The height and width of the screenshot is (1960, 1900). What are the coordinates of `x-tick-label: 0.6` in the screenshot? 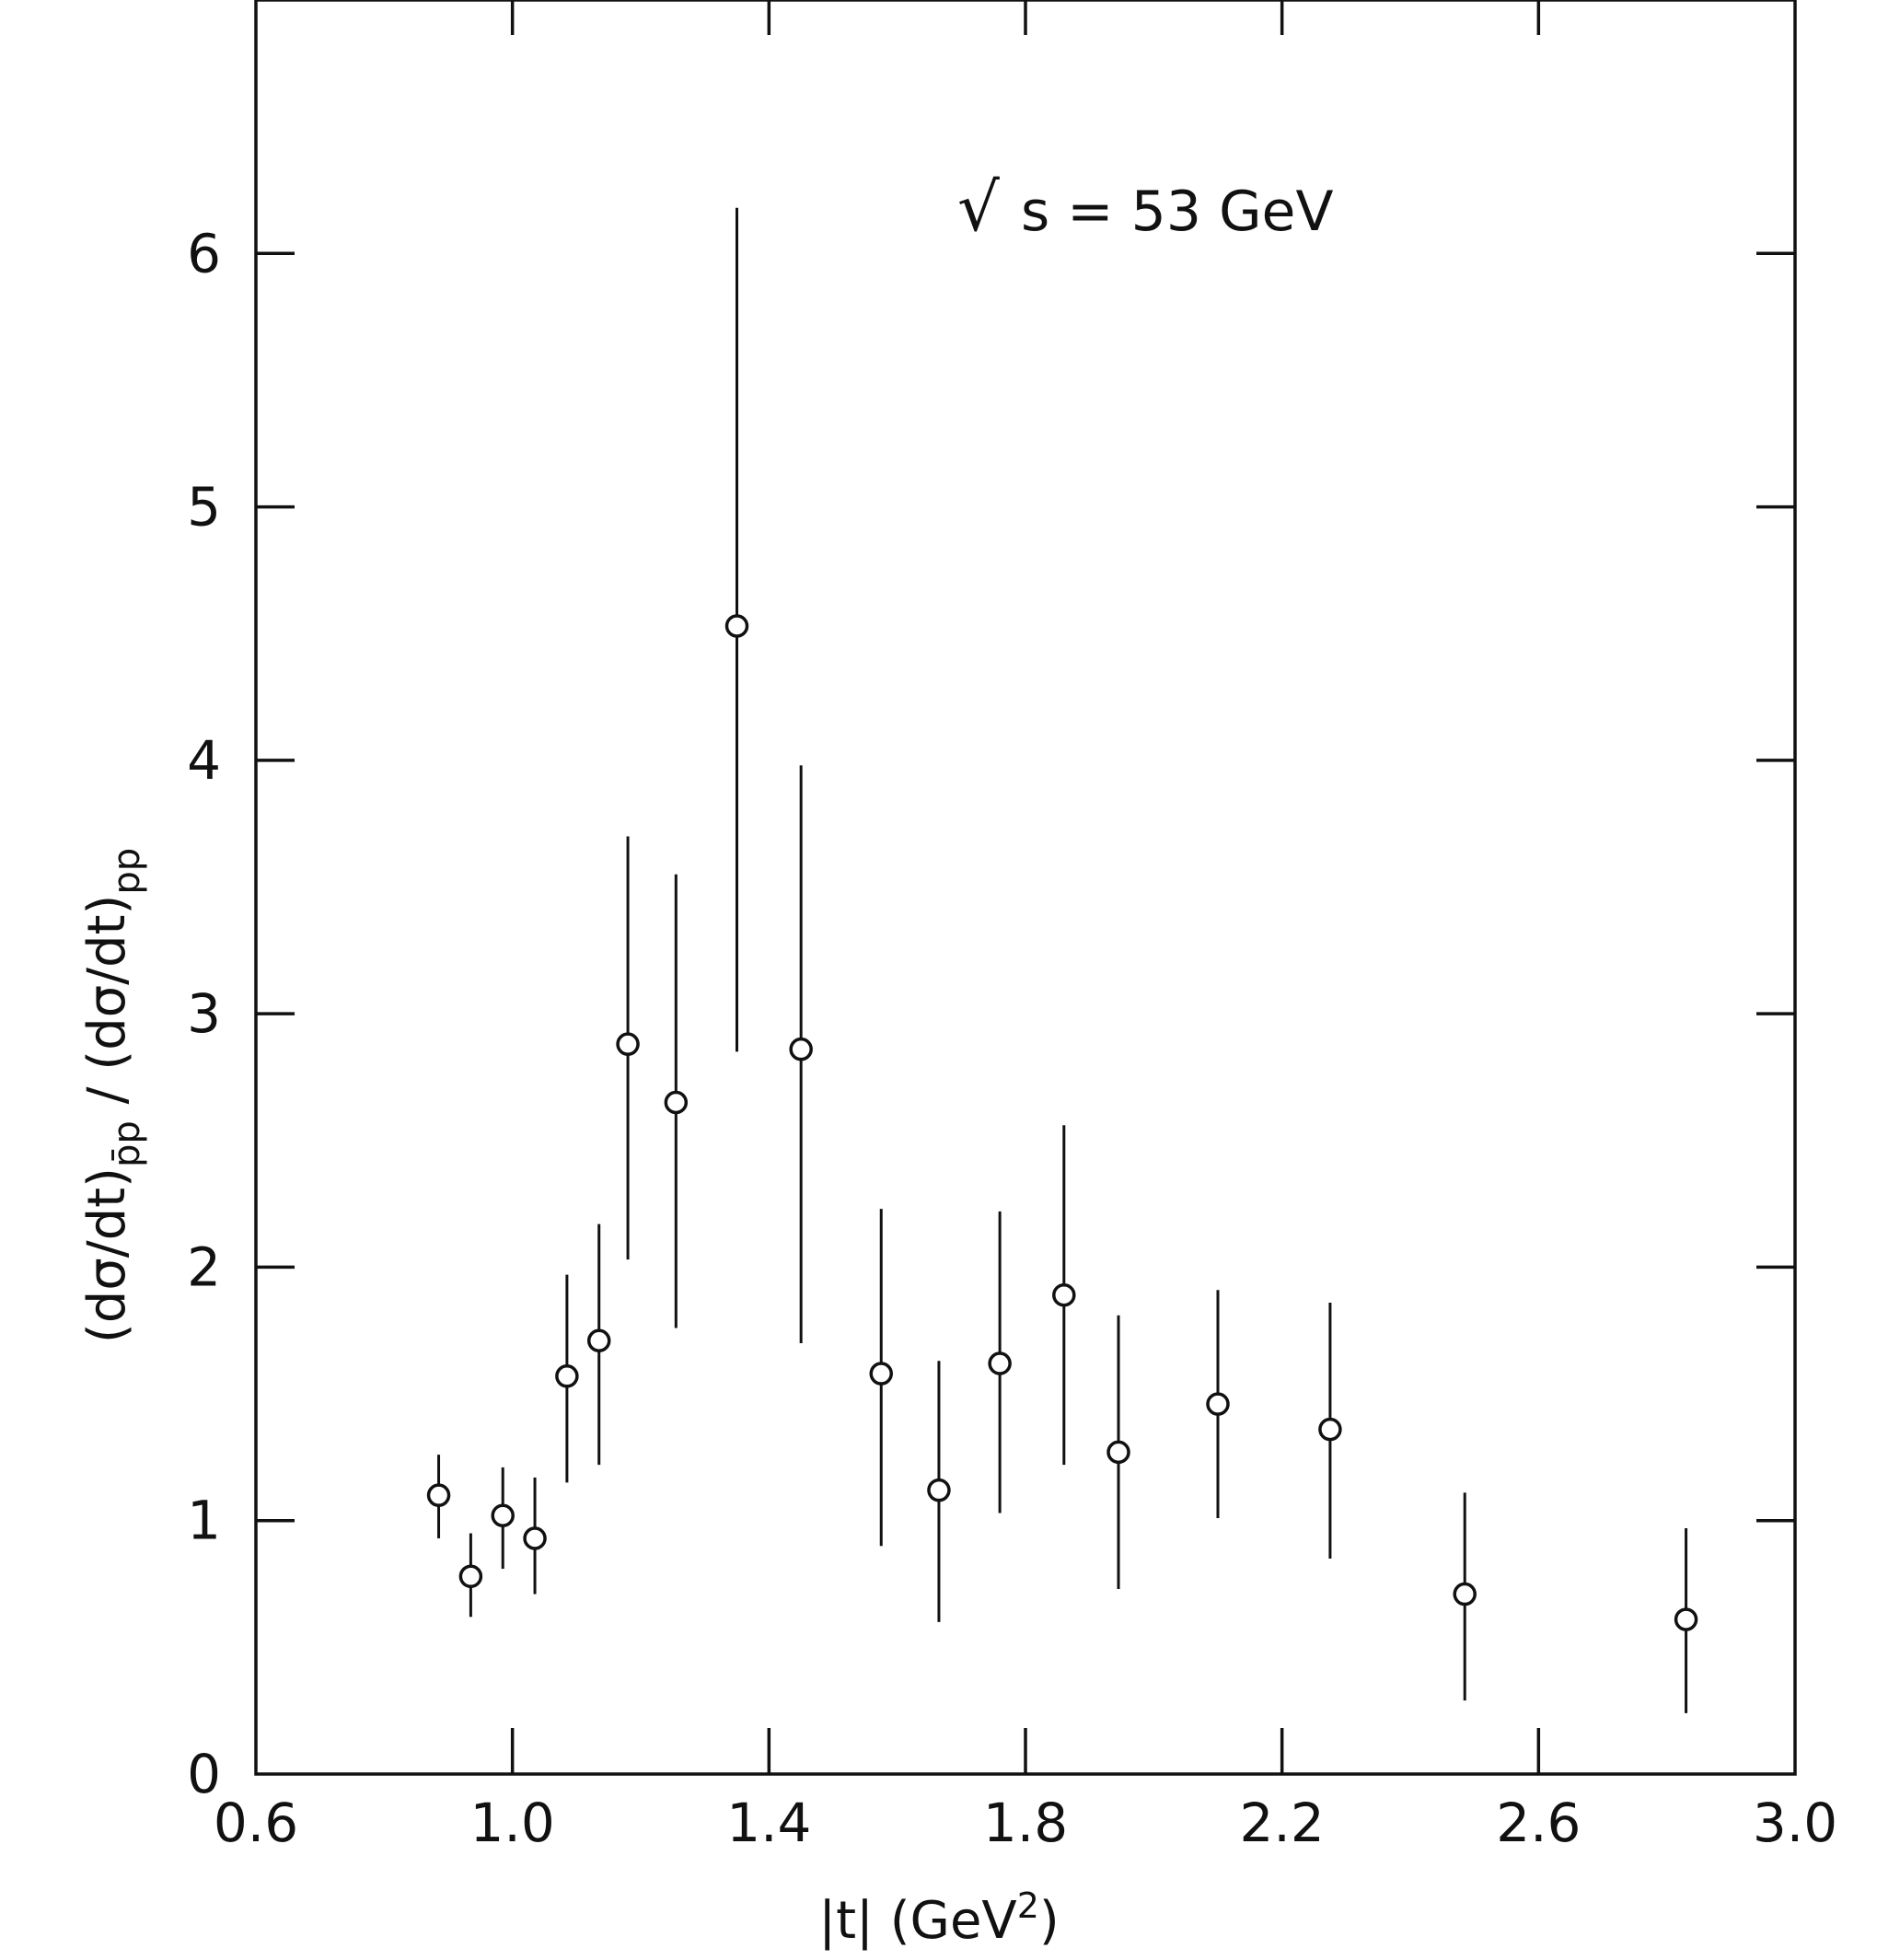 It's located at (256, 1823).